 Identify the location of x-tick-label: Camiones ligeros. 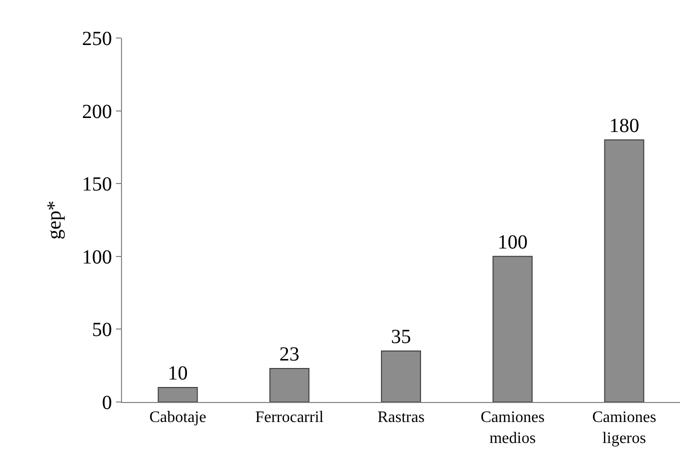
(624, 428).